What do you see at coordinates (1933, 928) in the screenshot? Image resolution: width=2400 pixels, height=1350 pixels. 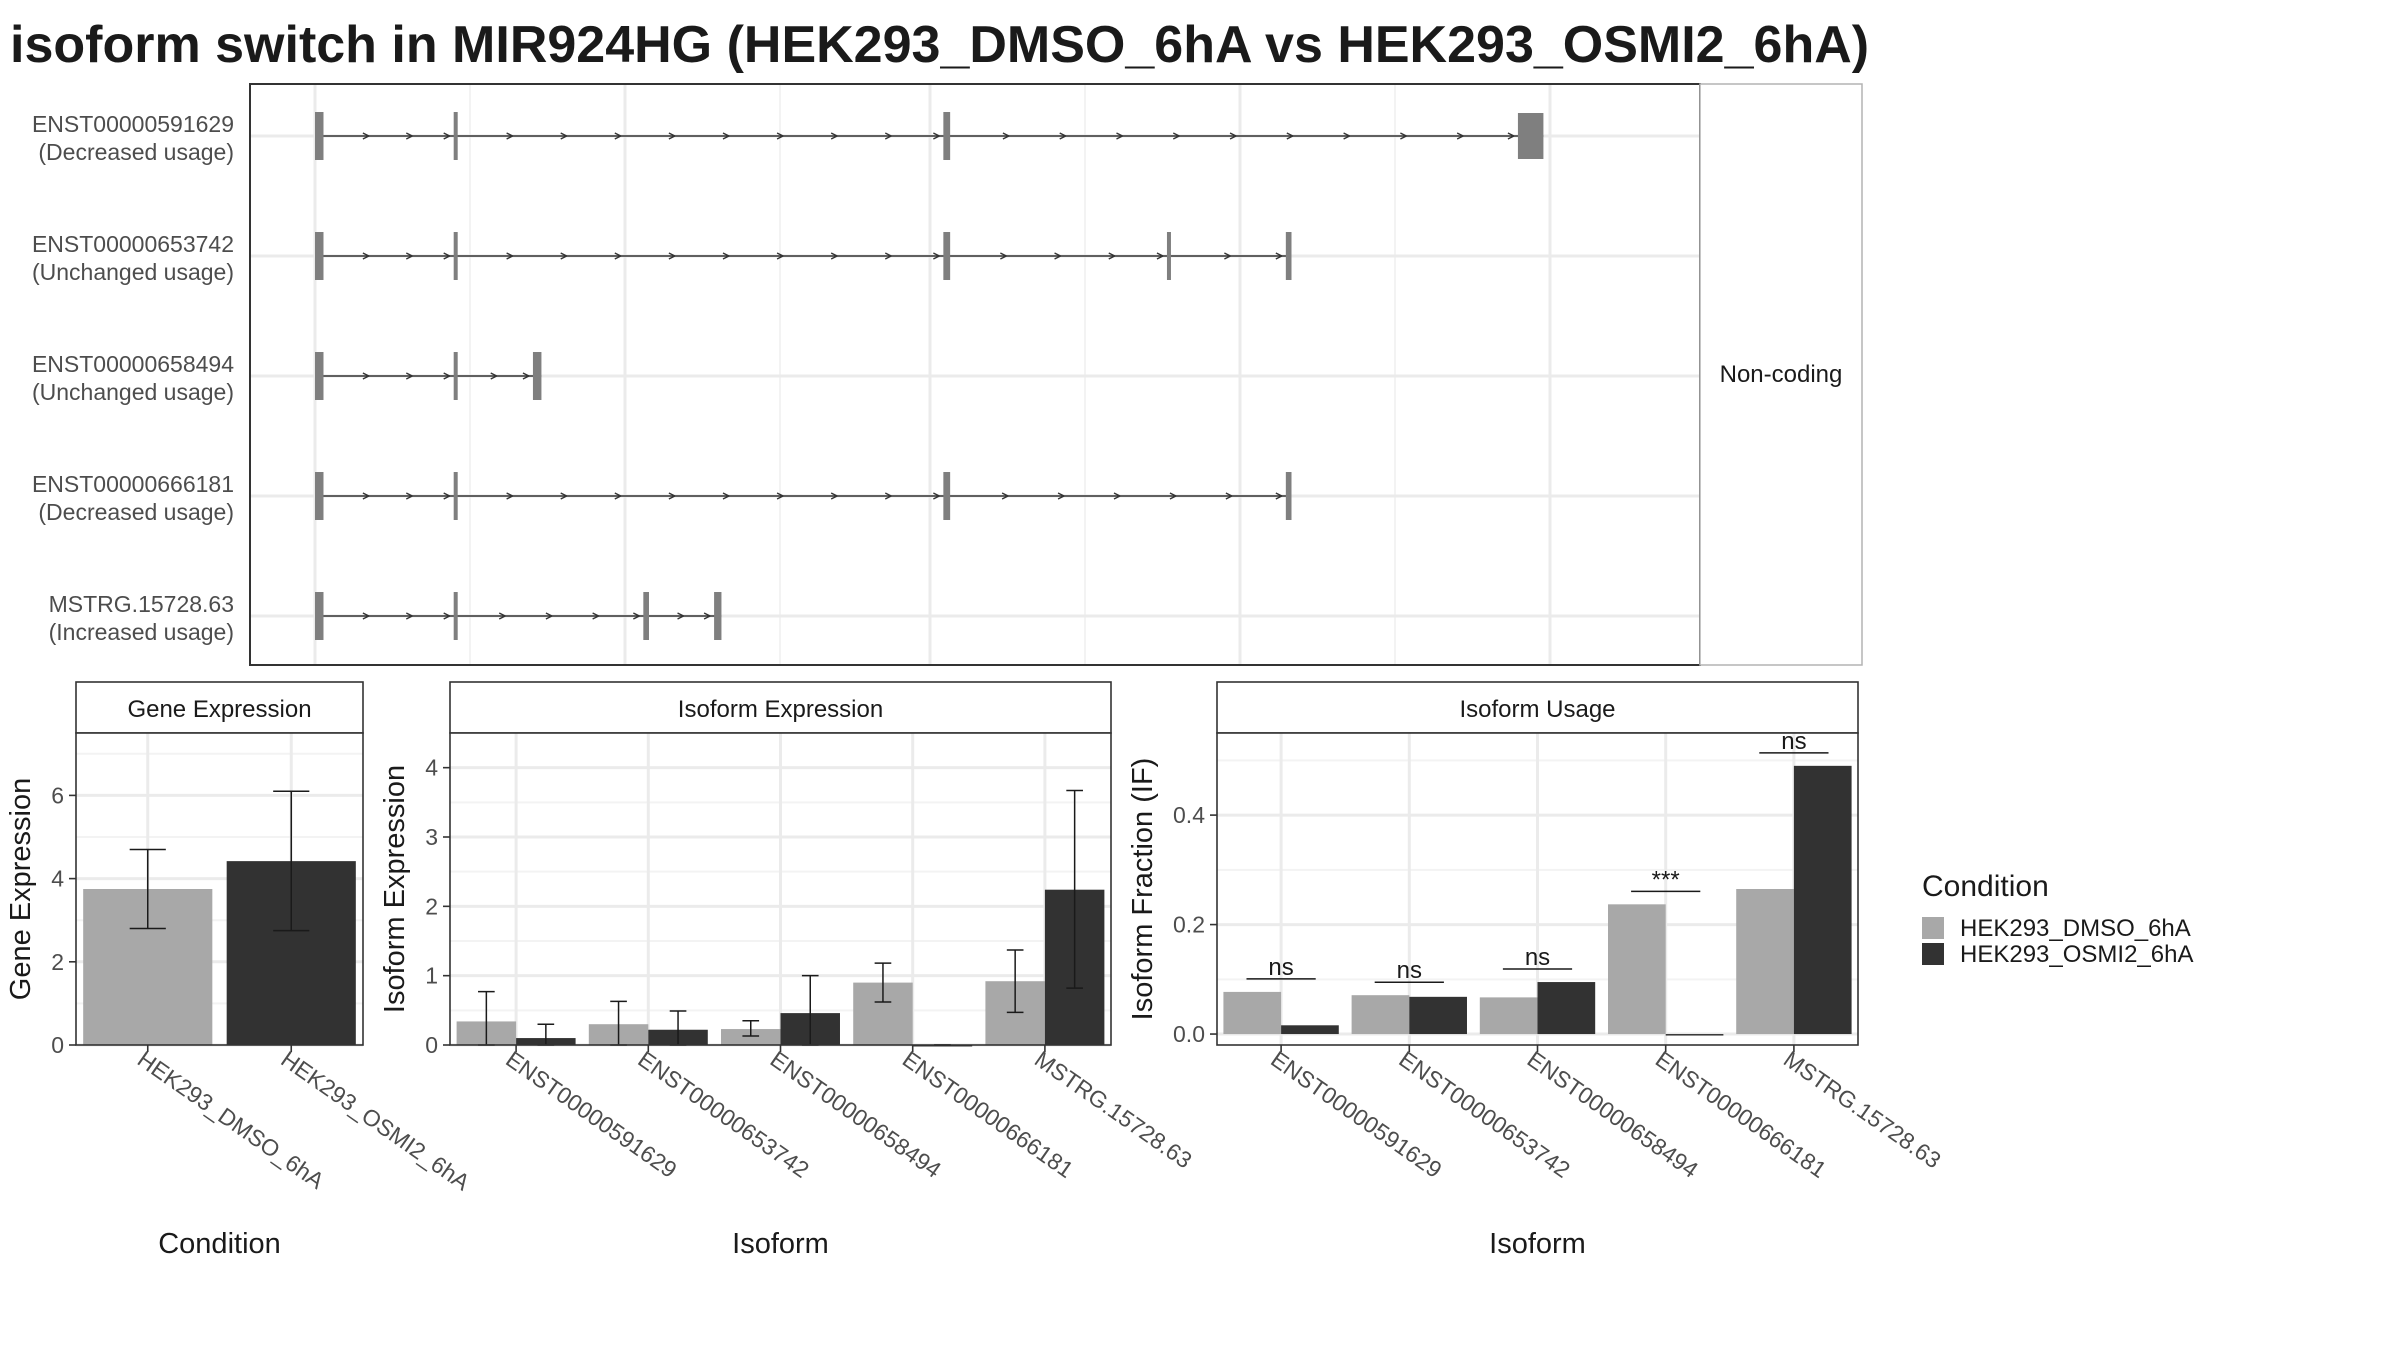 I see `legend-key` at bounding box center [1933, 928].